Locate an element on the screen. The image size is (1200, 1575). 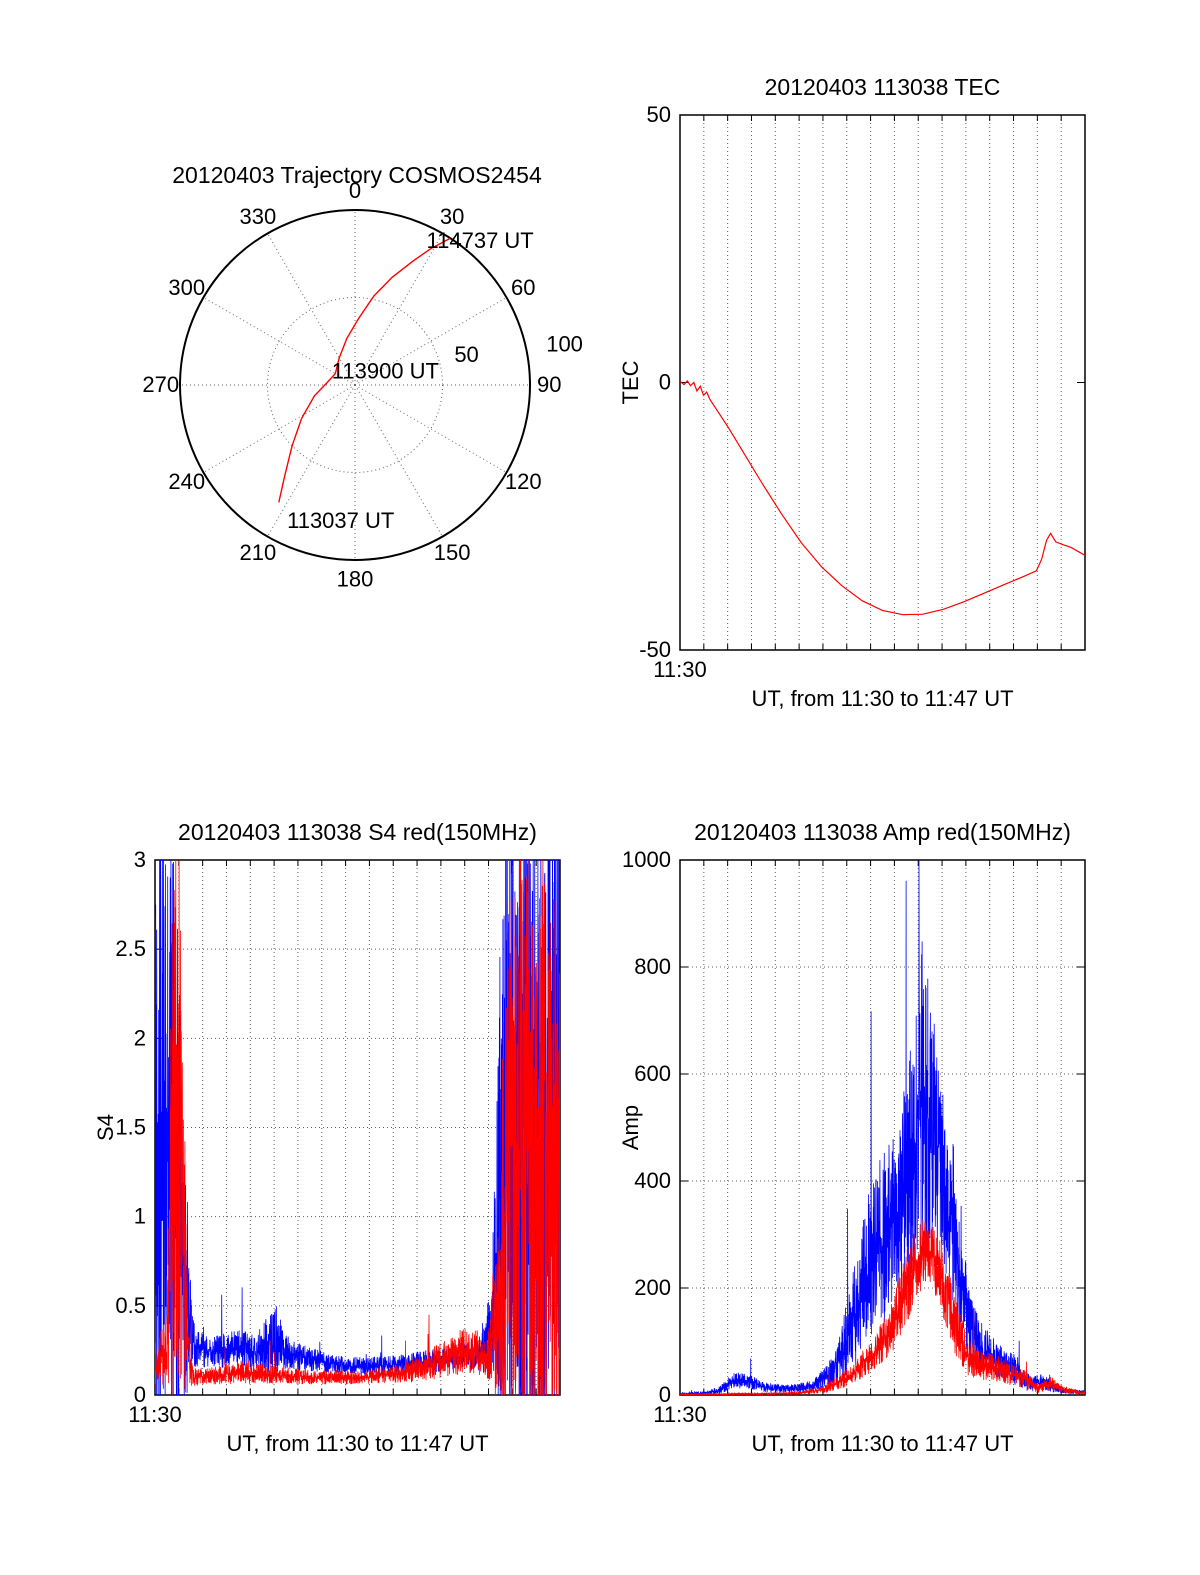
radial-tick-label: 50 is located at coordinates (466, 354).